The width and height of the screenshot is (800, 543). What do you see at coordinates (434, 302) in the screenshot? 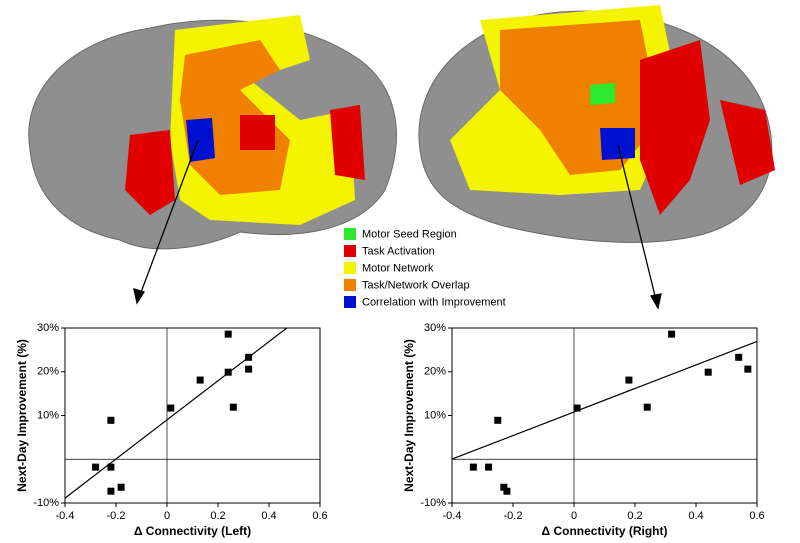
I see `legend-label: Correlation with Improvement` at bounding box center [434, 302].